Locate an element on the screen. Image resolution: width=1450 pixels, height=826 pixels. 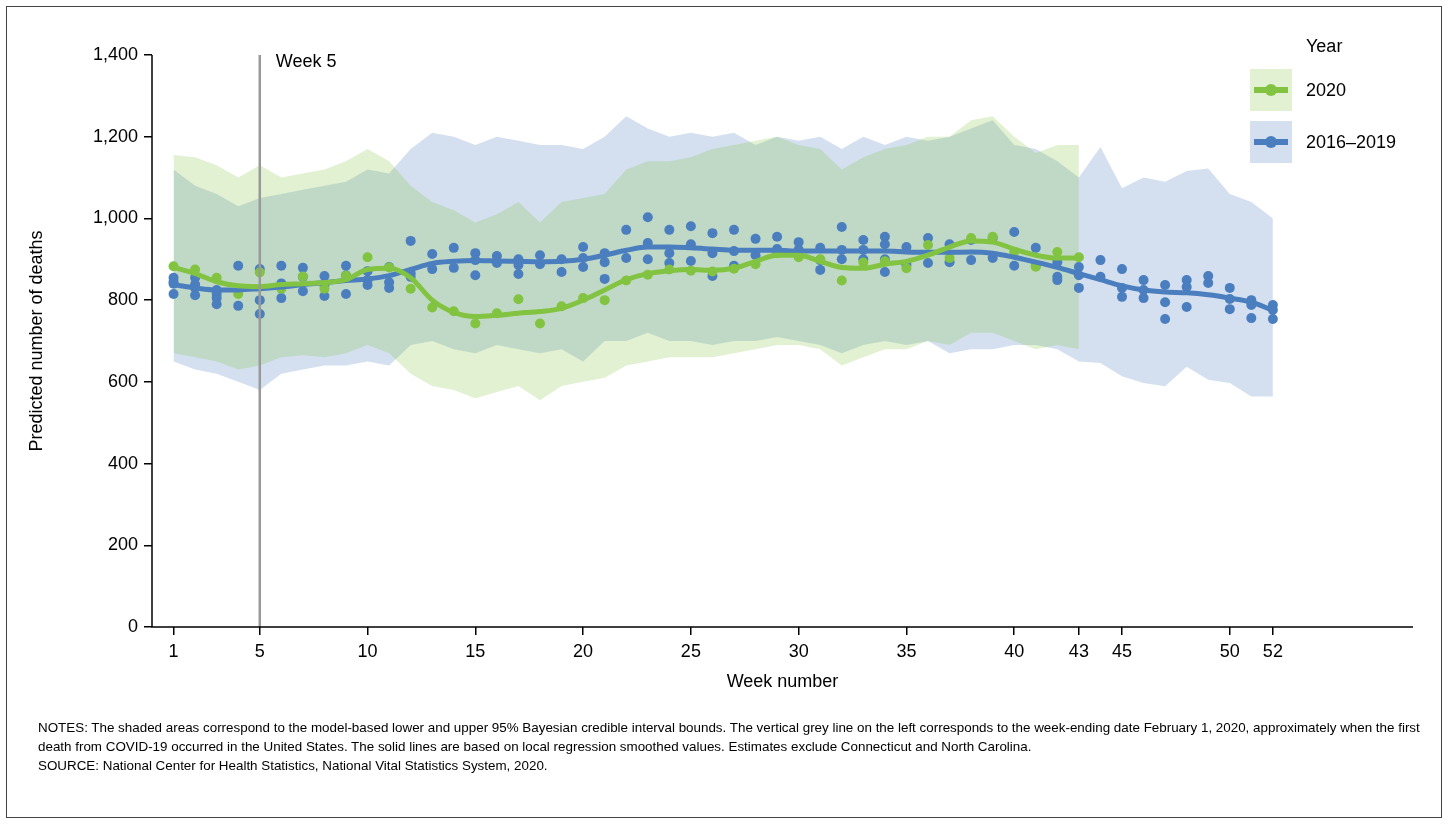
y-tick-label: 0 is located at coordinates (132, 625).